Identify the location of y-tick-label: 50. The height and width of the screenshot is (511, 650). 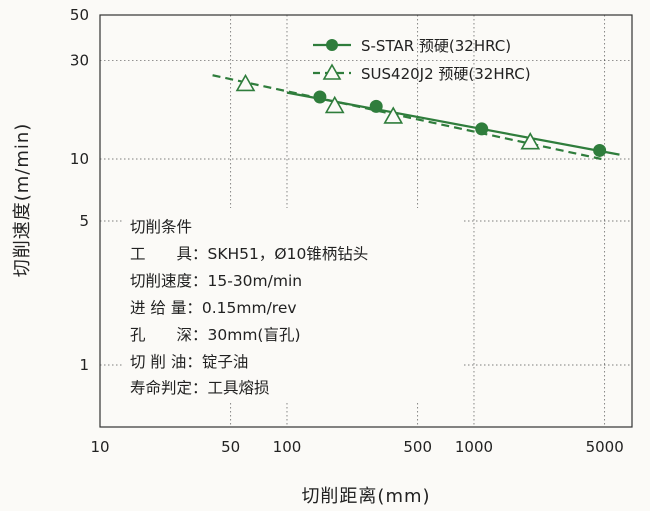
(79, 15).